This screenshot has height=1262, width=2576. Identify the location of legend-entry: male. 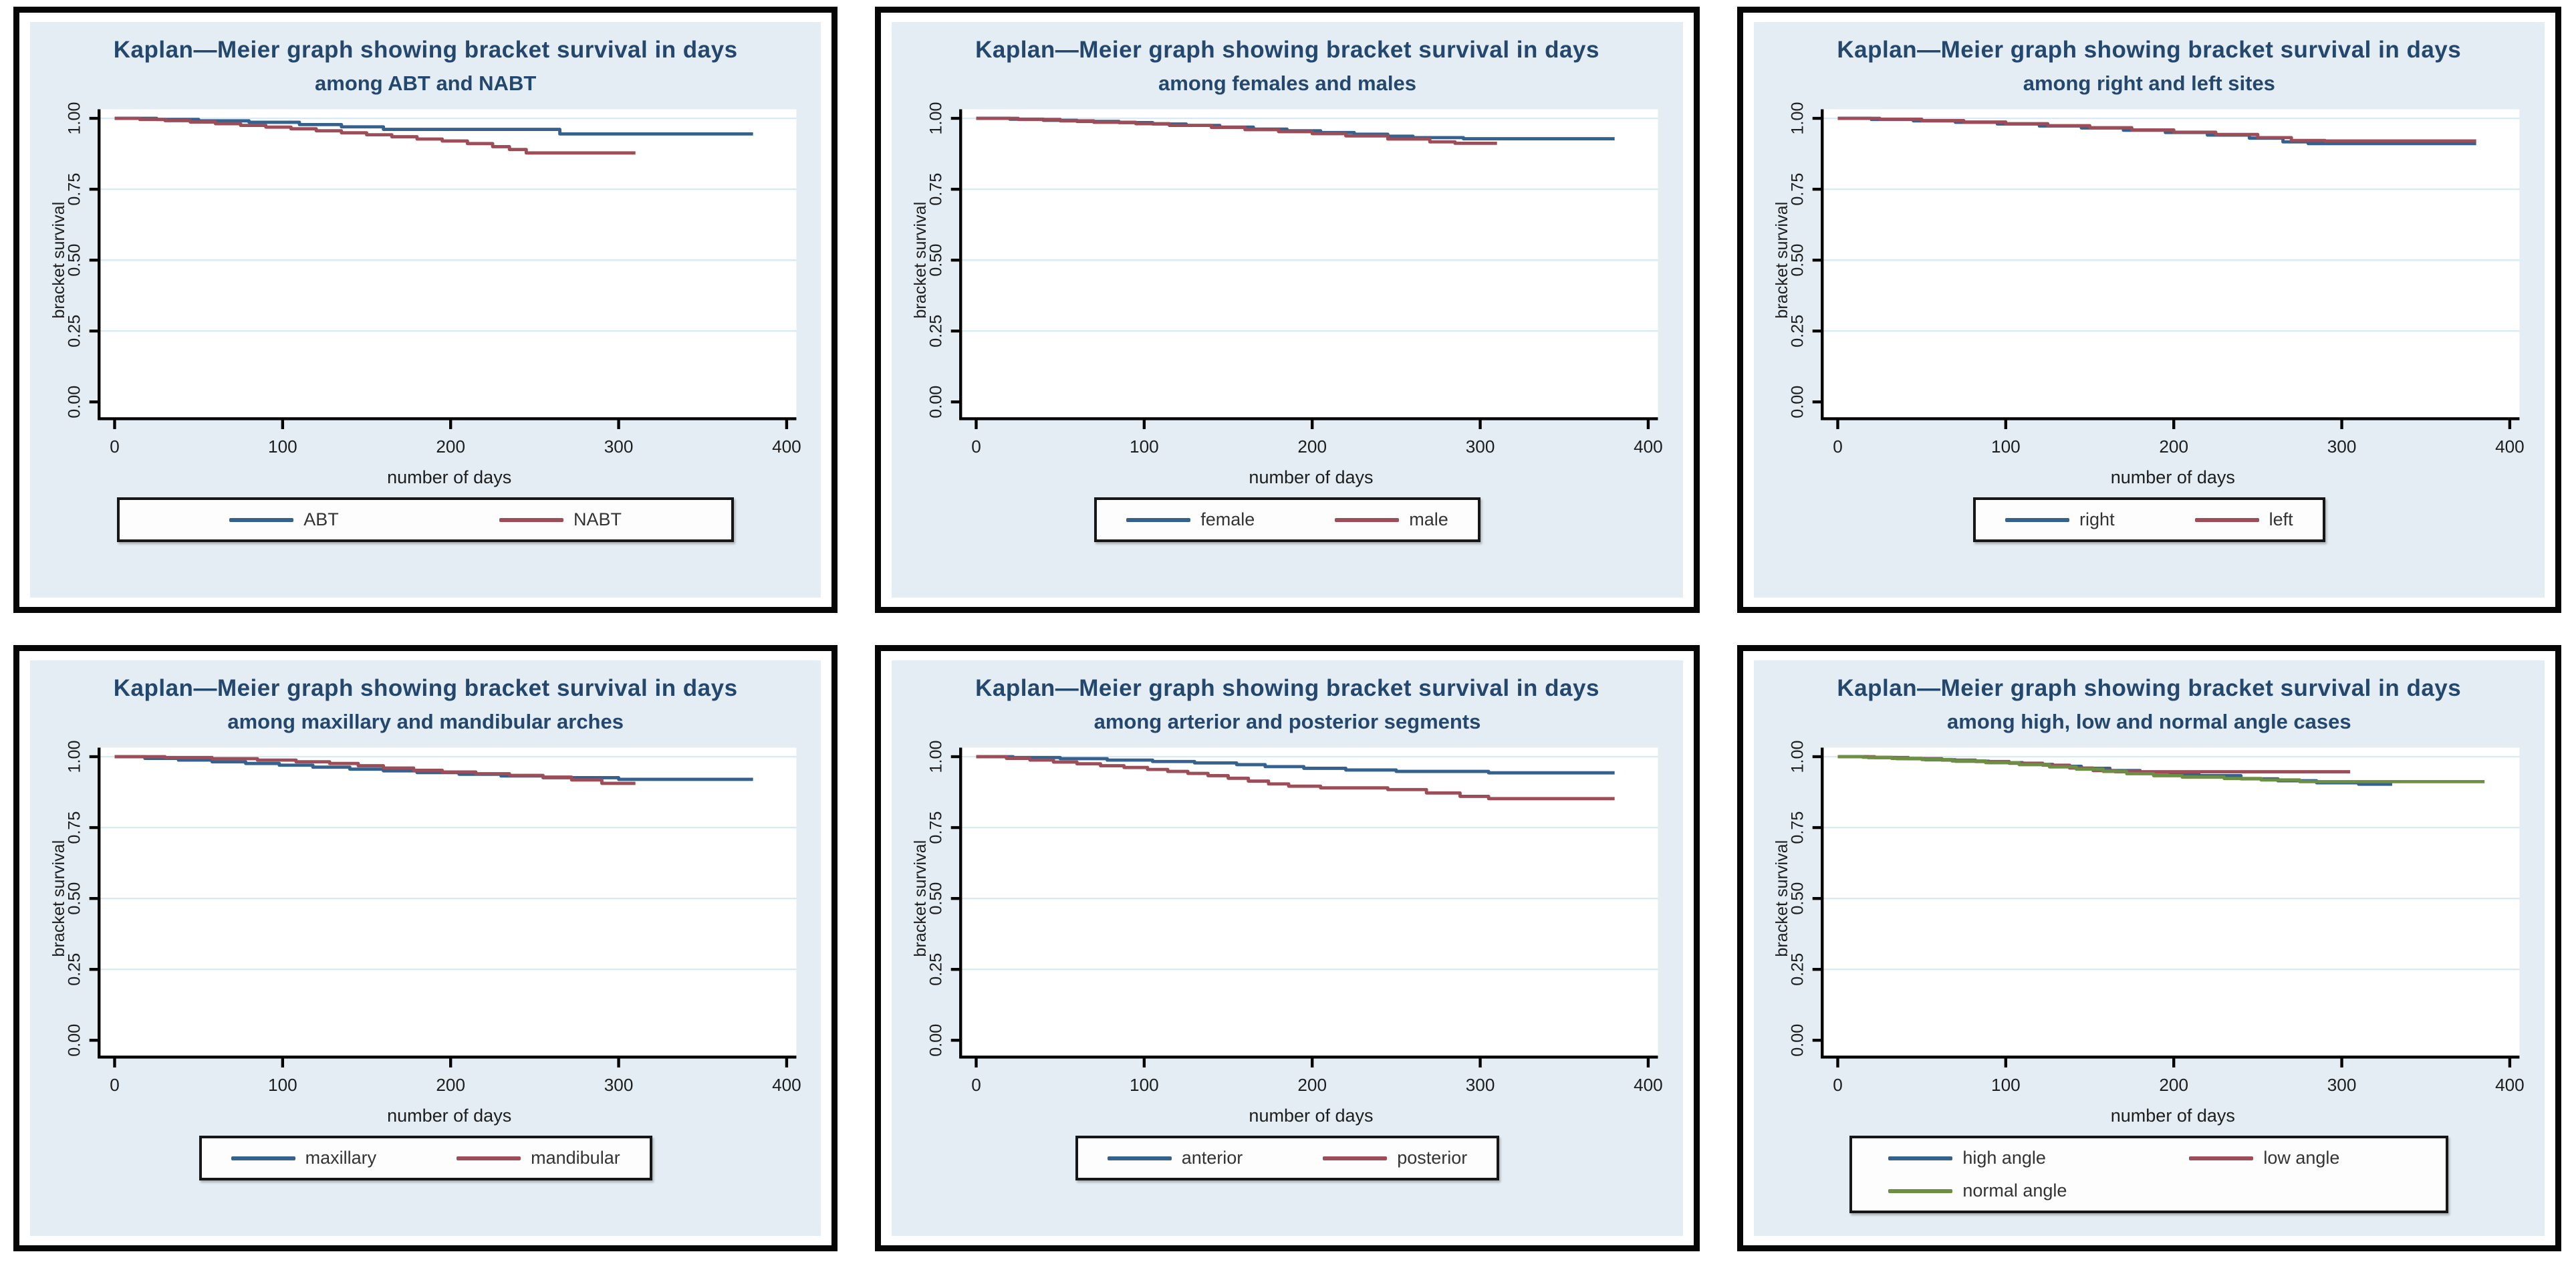
(1391, 519).